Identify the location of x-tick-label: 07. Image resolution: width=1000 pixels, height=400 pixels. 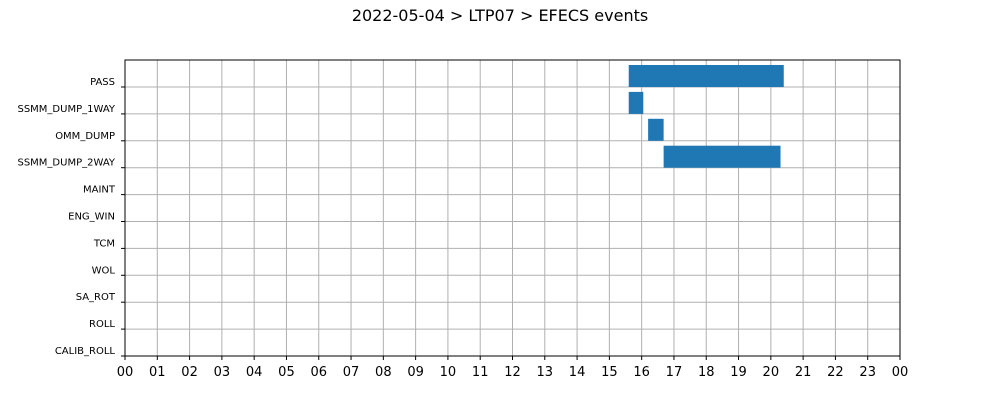
(351, 372).